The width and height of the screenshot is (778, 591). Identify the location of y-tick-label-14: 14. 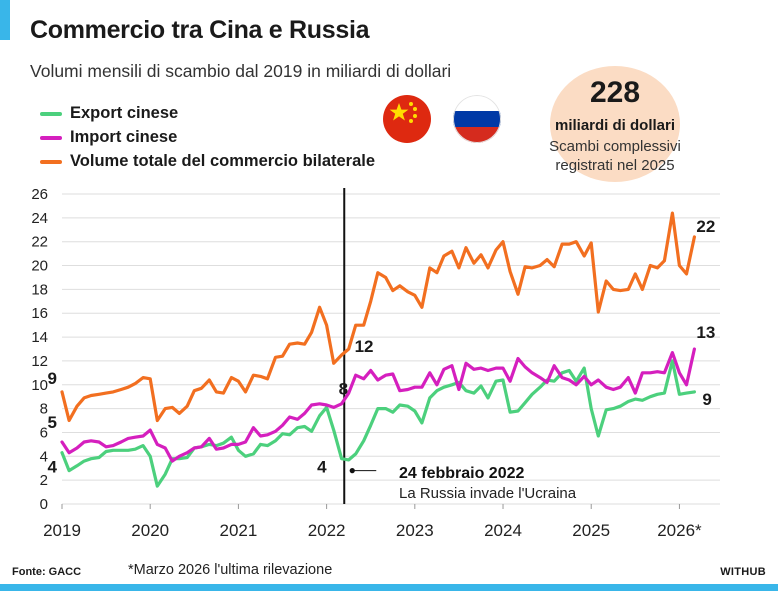
(39, 337).